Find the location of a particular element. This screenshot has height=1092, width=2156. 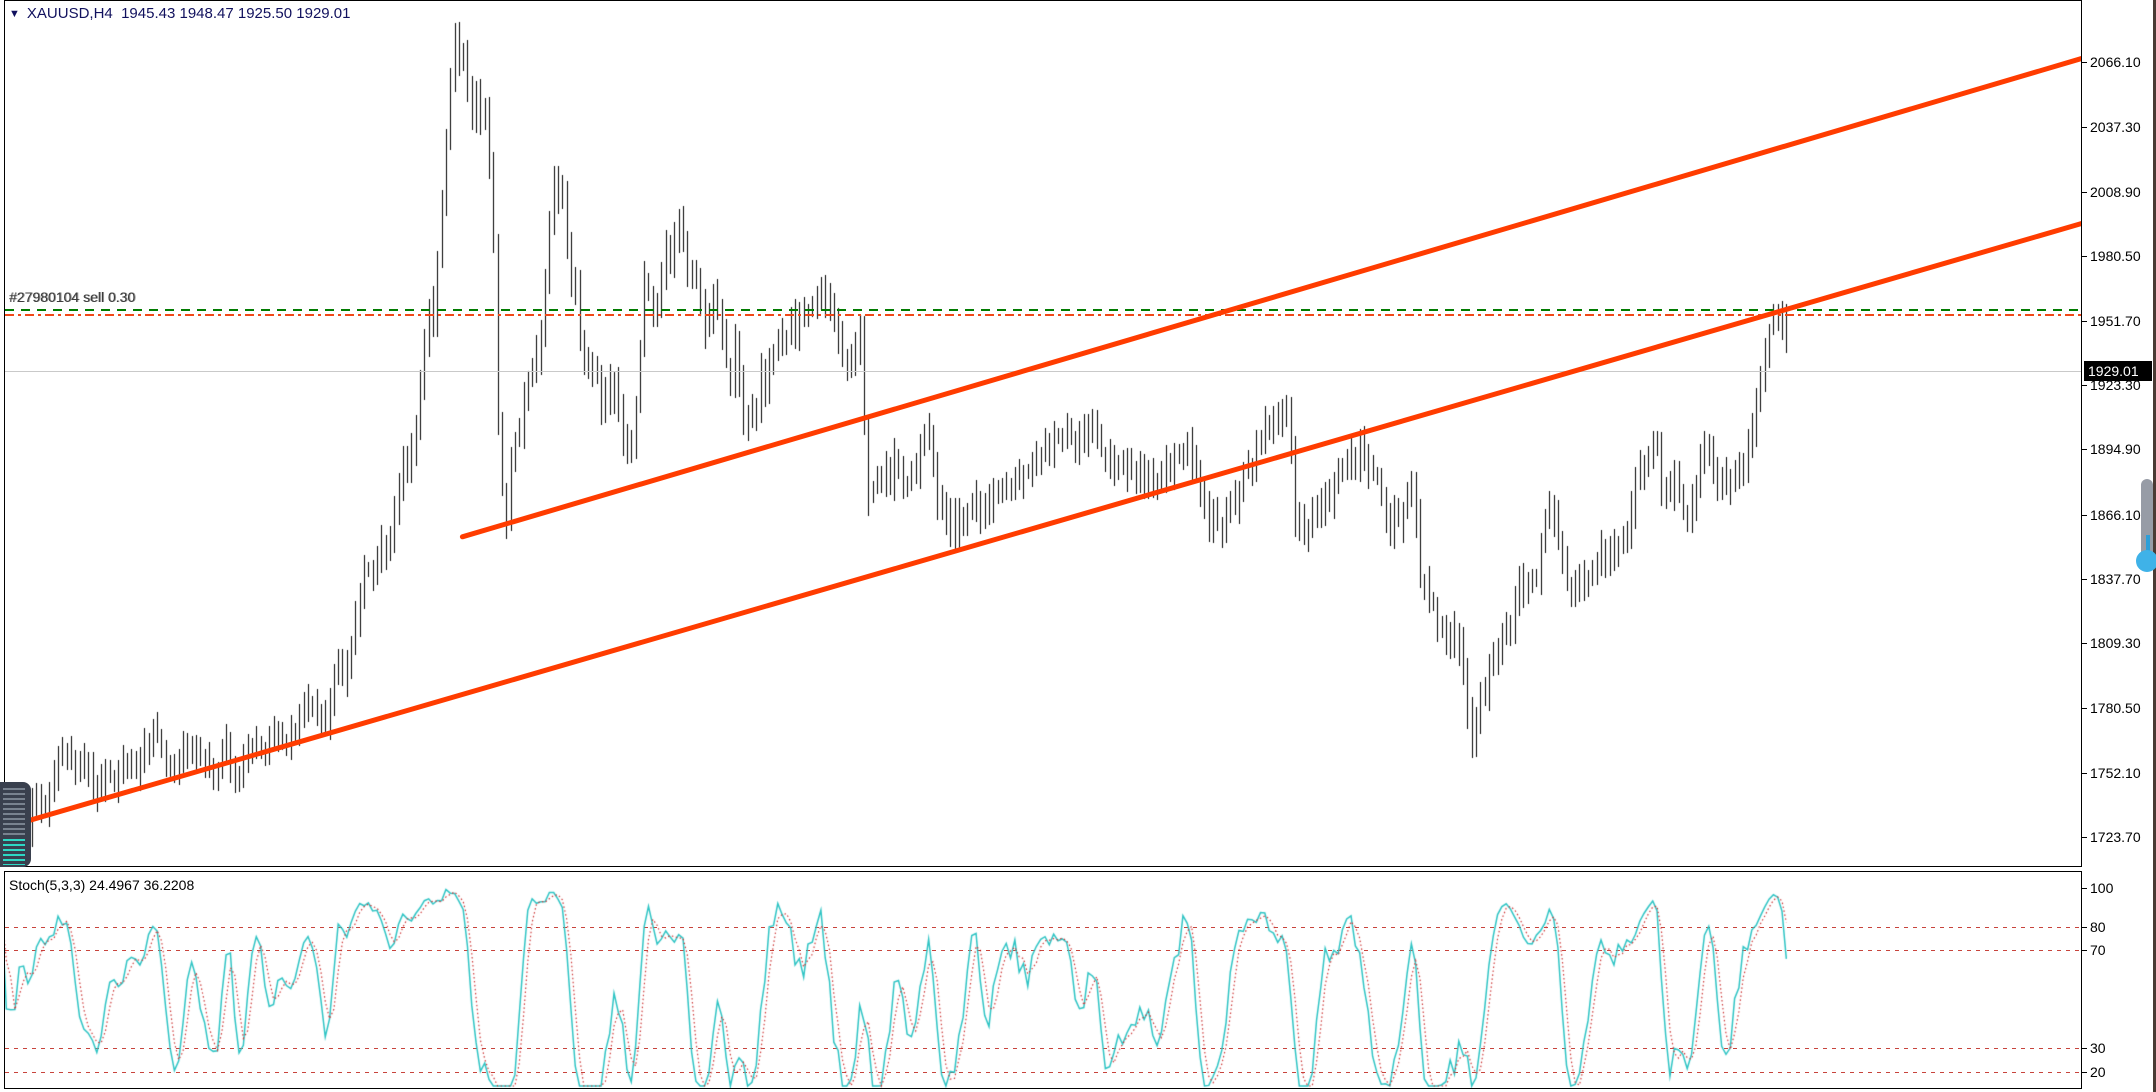

price-axis-label: 1837.70 is located at coordinates (2115, 579).